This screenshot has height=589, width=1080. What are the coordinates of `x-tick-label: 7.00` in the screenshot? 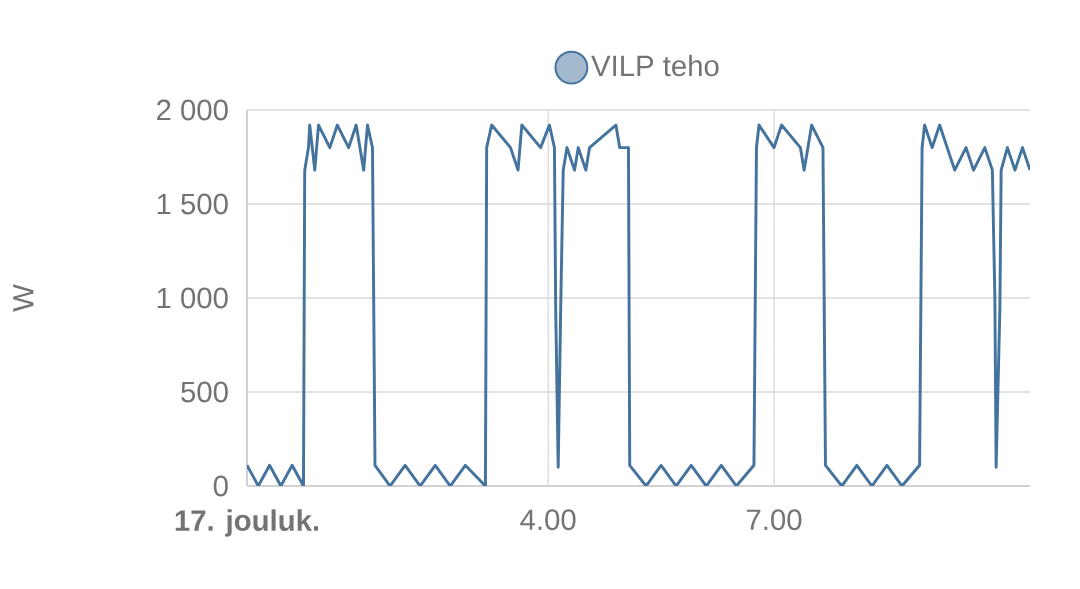 It's located at (774, 520).